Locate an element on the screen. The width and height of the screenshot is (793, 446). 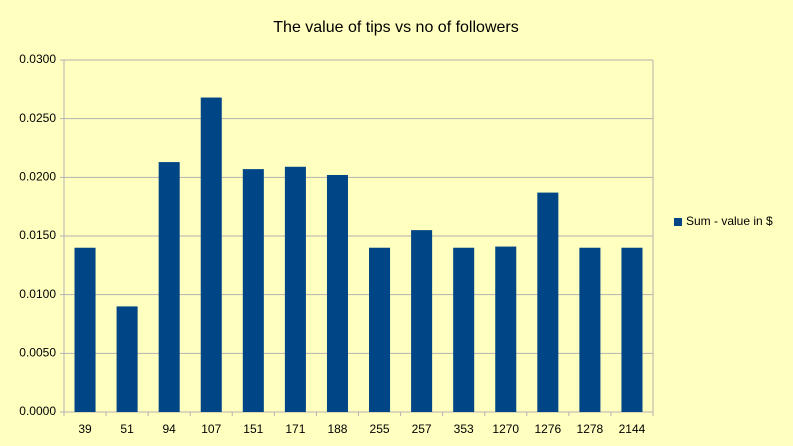
y-tick-label: 0.0250 is located at coordinates (37, 118).